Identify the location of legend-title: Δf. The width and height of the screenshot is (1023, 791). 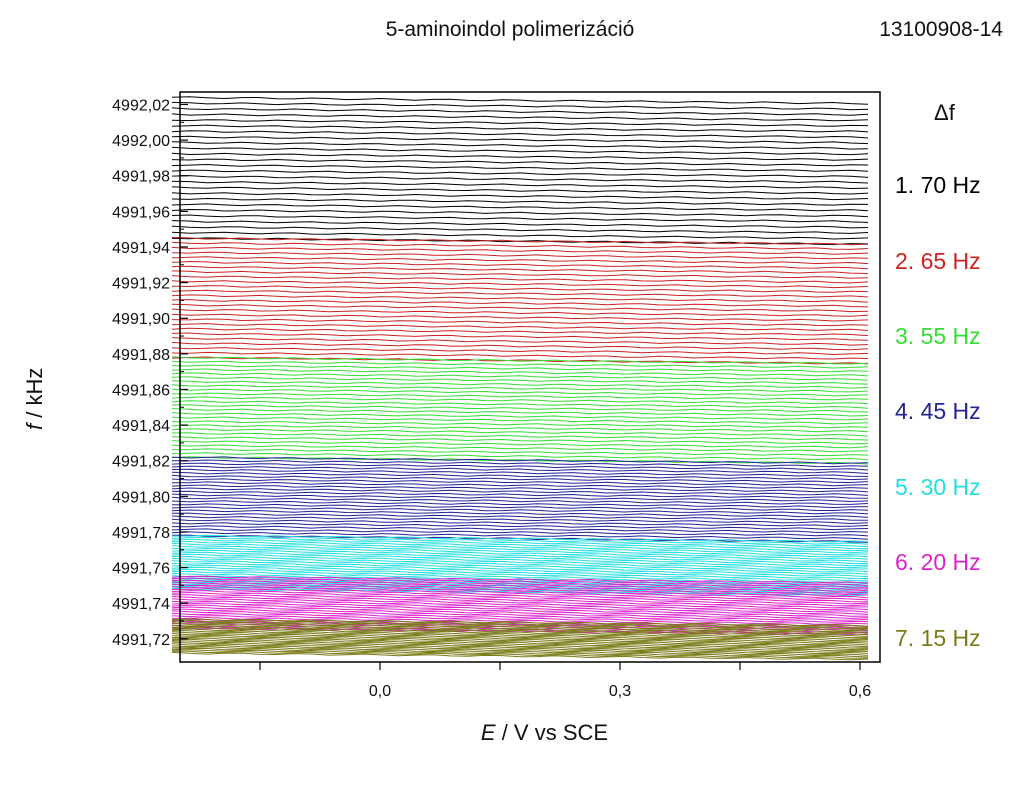
(944, 112).